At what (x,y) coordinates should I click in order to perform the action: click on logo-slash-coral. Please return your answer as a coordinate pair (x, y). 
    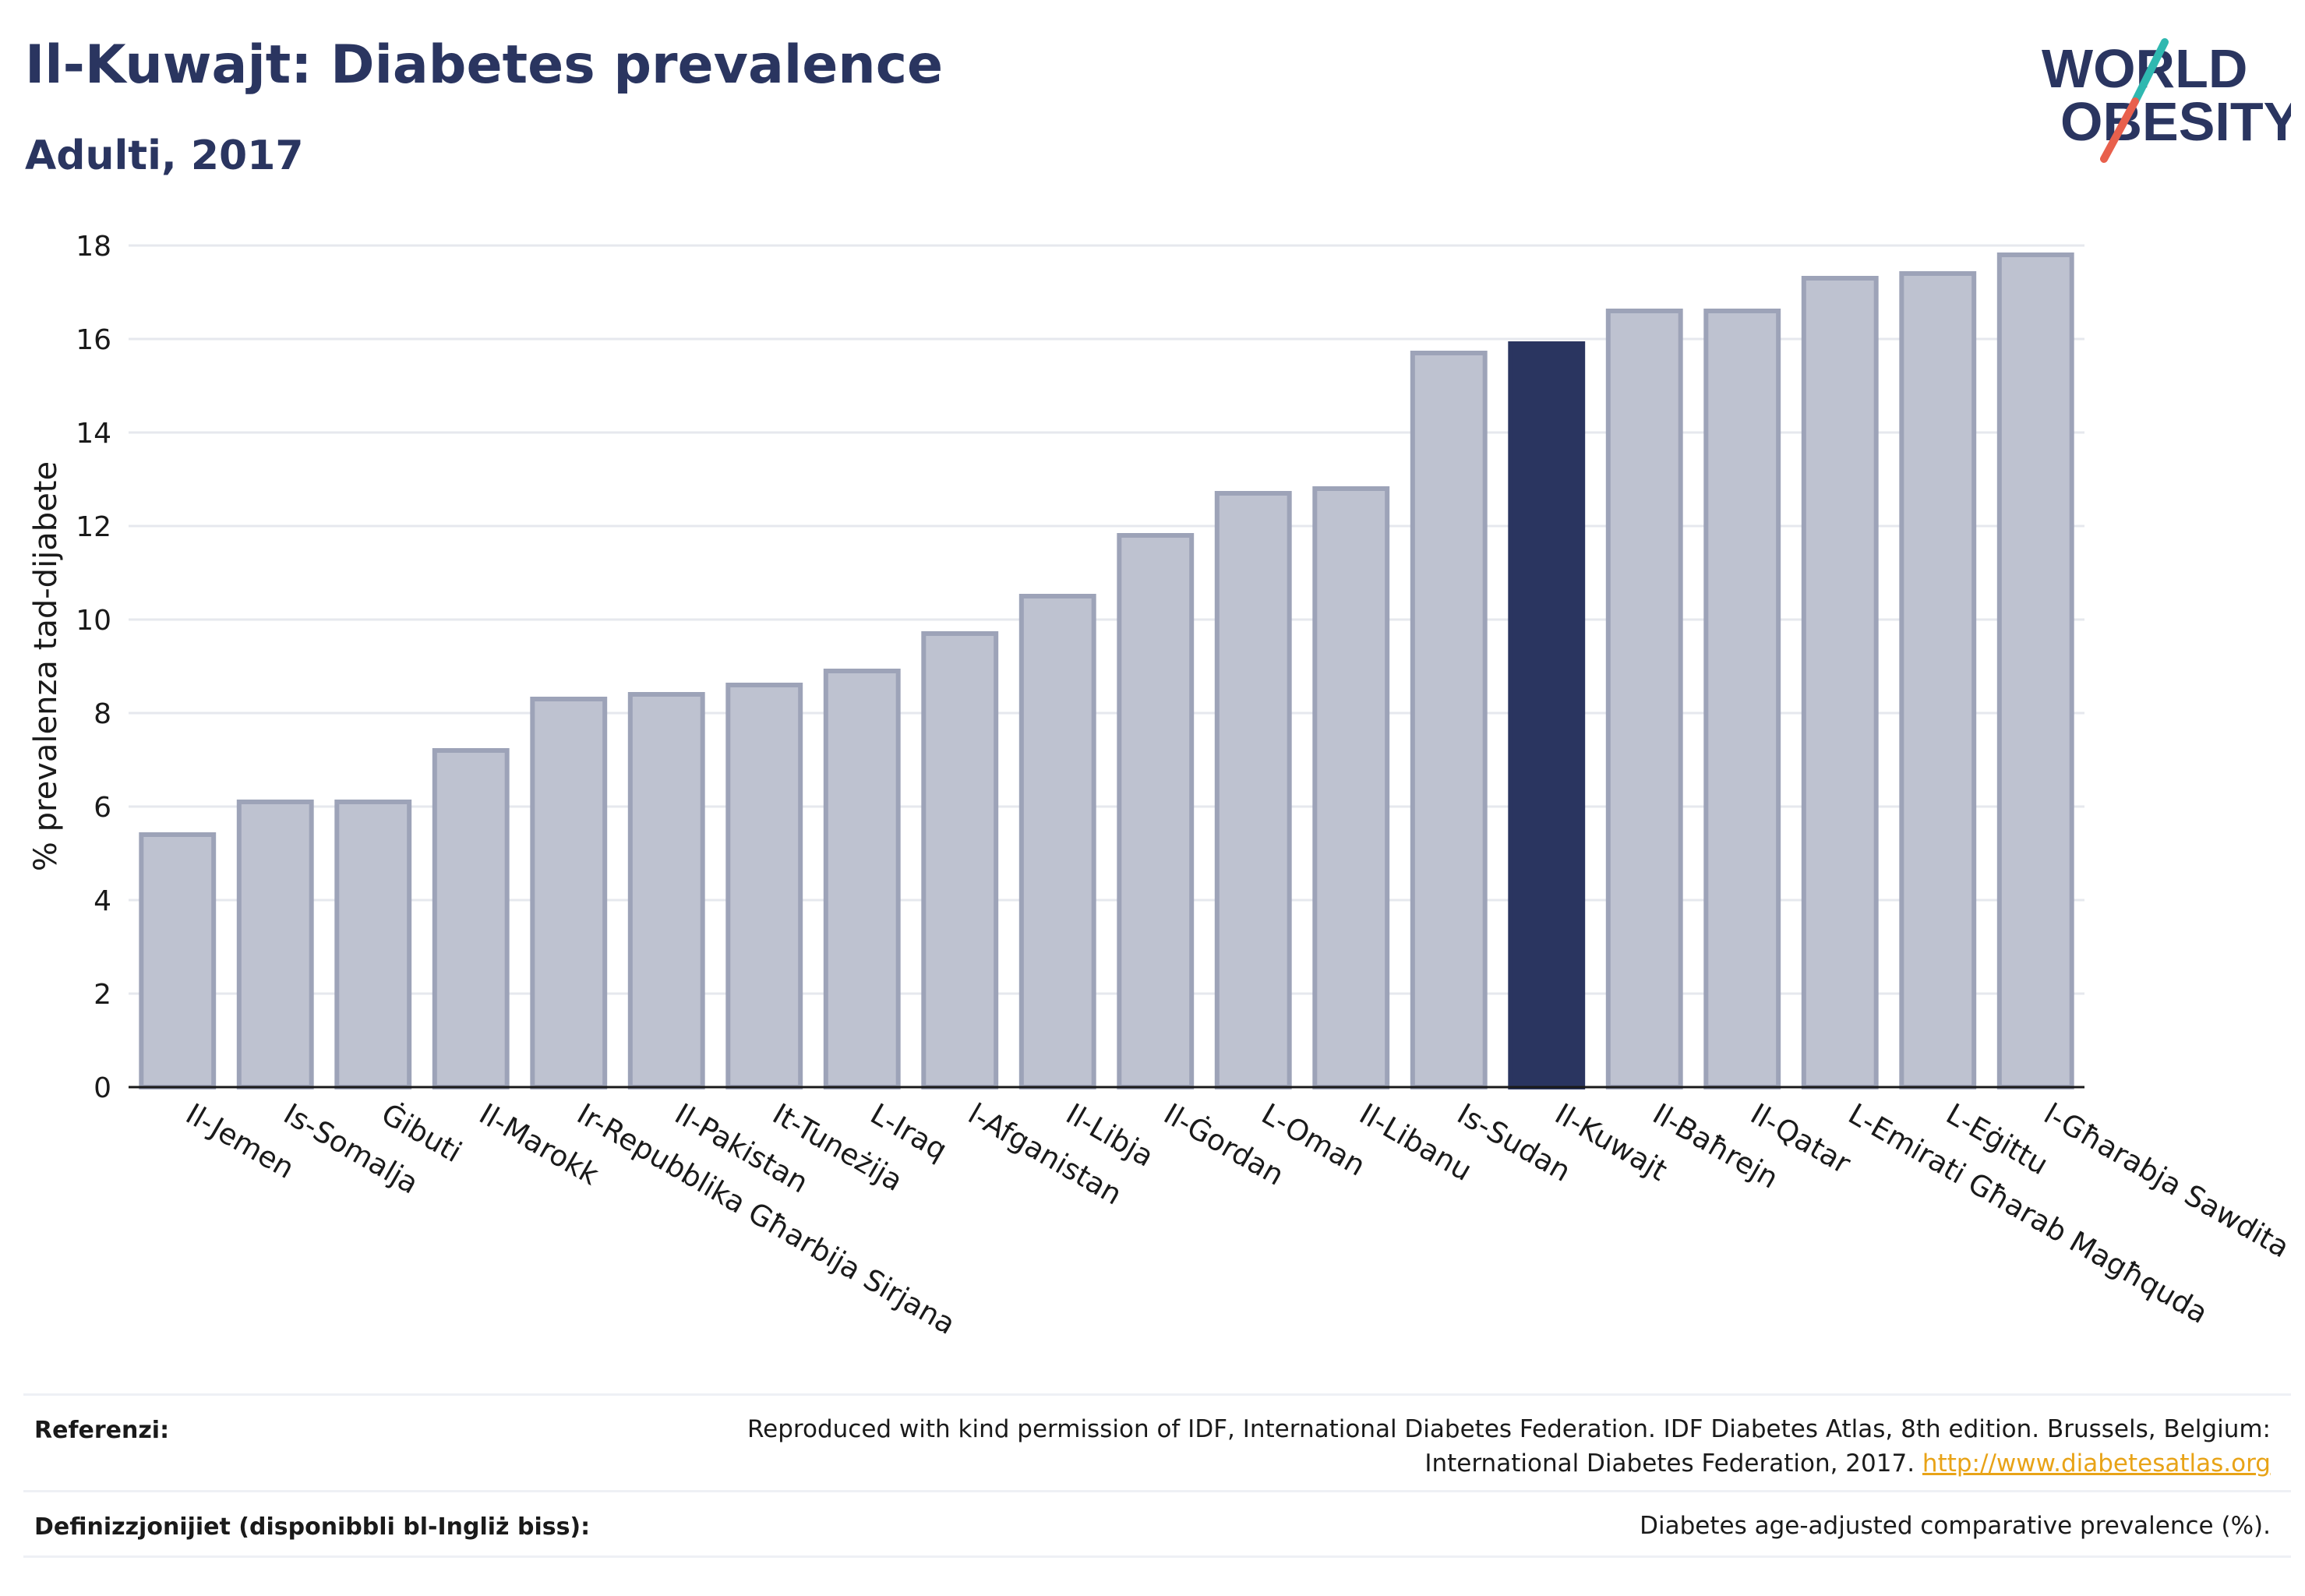
    Looking at the image, I should click on (2119, 130).